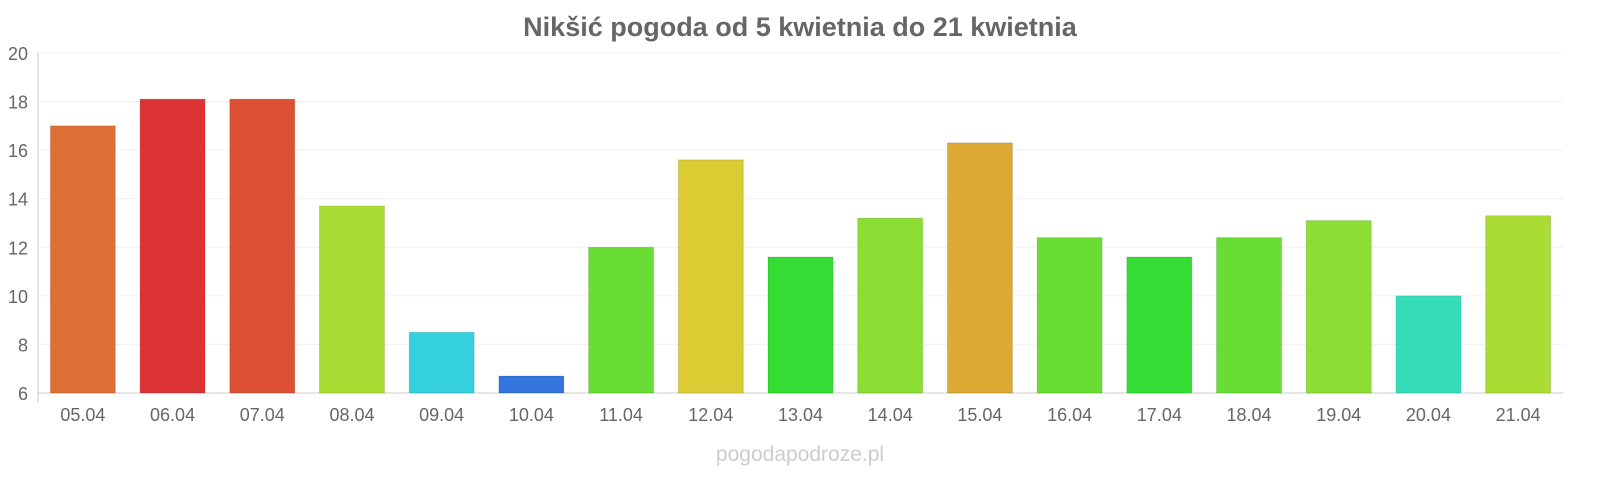 The width and height of the screenshot is (1600, 485). What do you see at coordinates (1338, 307) in the screenshot?
I see `bar-19.04` at bounding box center [1338, 307].